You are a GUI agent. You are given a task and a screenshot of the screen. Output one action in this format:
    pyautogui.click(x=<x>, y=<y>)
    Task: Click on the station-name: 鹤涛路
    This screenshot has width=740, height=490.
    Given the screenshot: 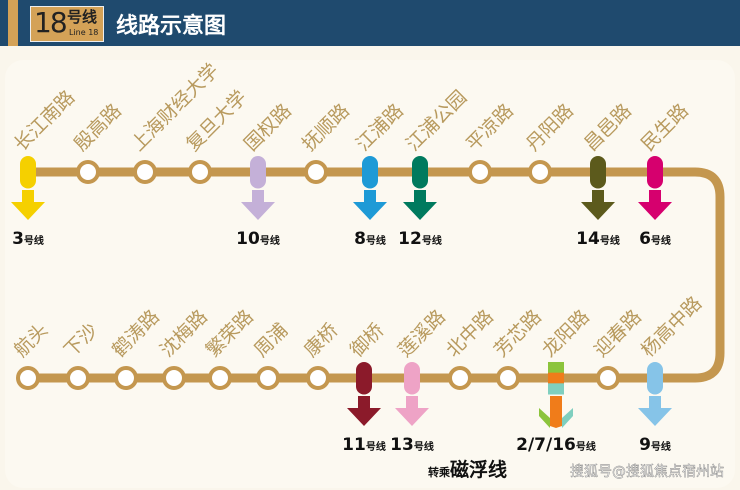 What is the action you would take?
    pyautogui.click(x=136, y=334)
    